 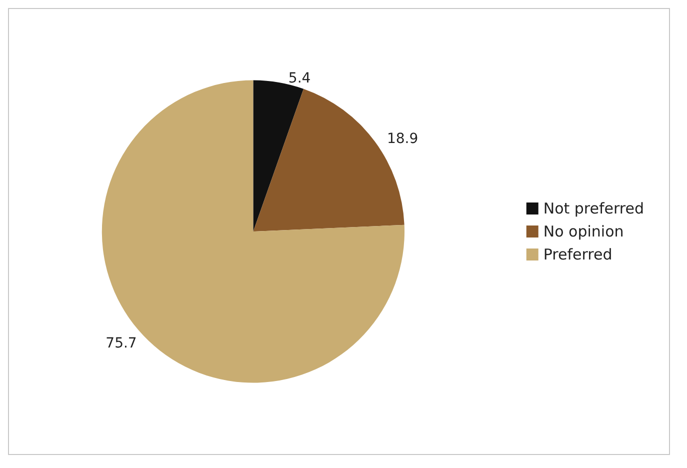 I want to click on data-label: 75.7, so click(x=121, y=344).